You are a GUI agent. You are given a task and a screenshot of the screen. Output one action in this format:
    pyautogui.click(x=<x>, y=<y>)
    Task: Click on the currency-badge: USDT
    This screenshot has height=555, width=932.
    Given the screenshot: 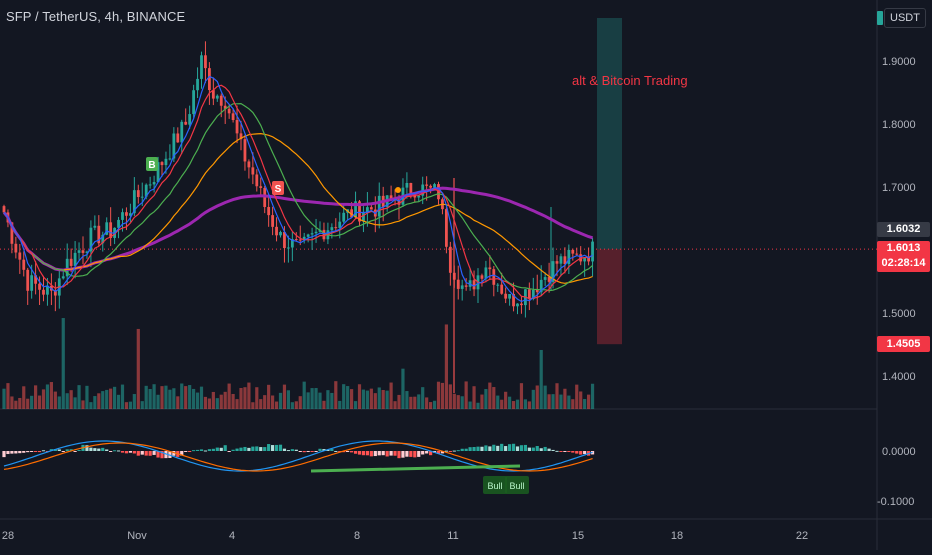 What is the action you would take?
    pyautogui.click(x=901, y=18)
    